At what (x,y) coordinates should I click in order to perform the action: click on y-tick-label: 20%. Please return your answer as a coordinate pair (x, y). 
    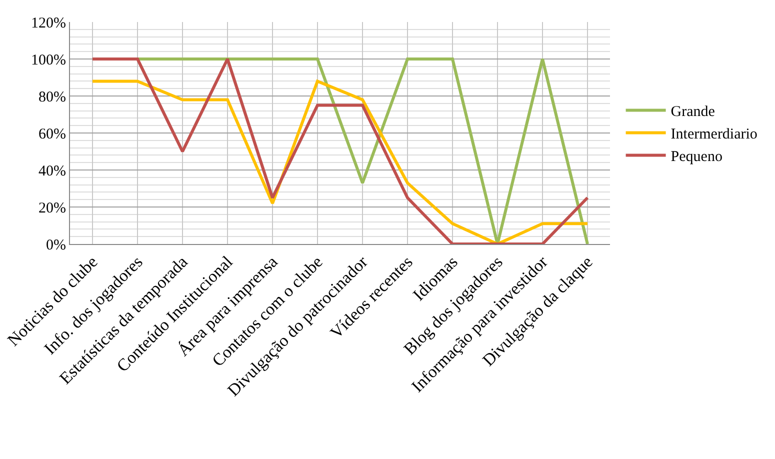
    Looking at the image, I should click on (52, 208).